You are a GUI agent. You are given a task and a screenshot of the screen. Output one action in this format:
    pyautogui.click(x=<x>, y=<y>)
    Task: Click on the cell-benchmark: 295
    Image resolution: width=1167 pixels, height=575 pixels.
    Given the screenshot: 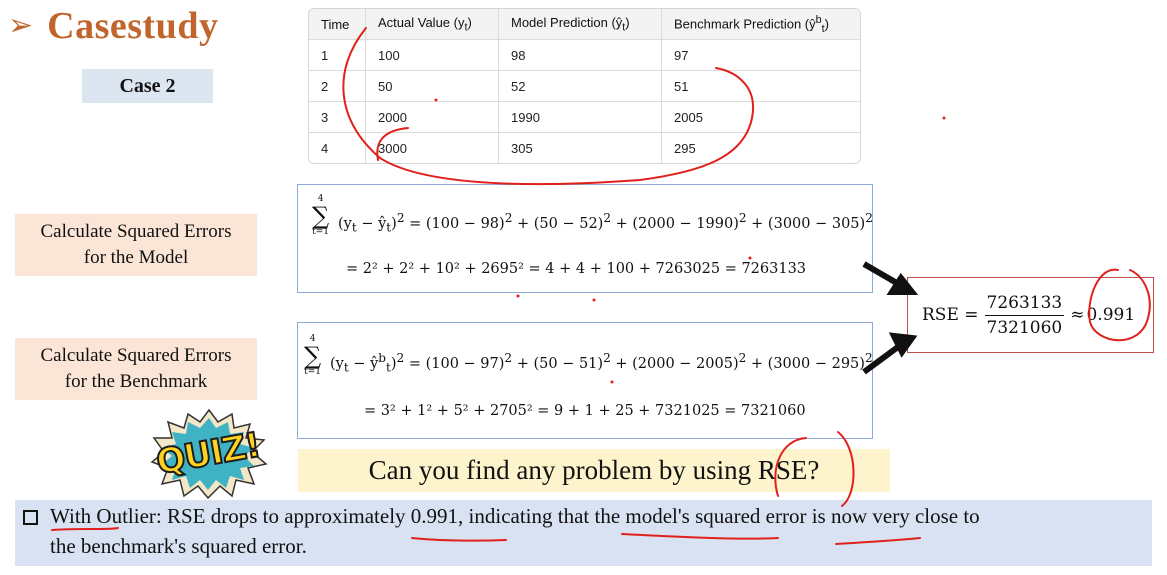 What is the action you would take?
    pyautogui.click(x=685, y=148)
    